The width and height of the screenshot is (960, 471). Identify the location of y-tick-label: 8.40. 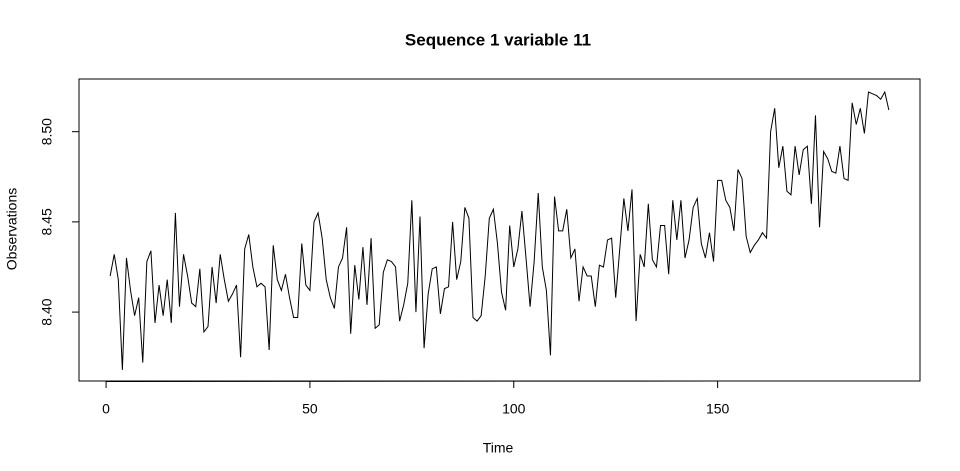
(47, 311).